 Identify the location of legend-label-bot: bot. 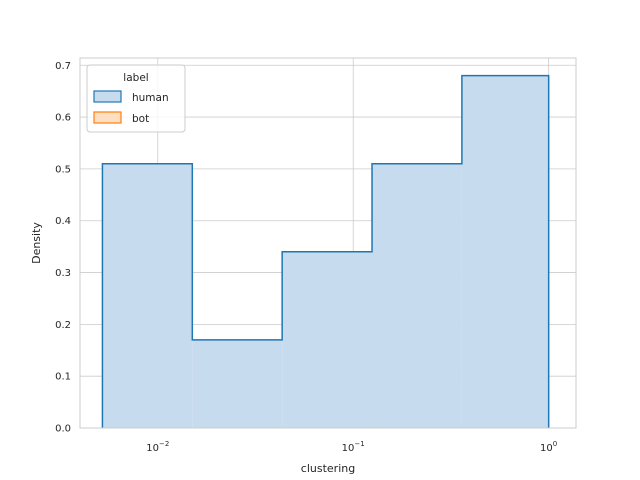
(140, 119).